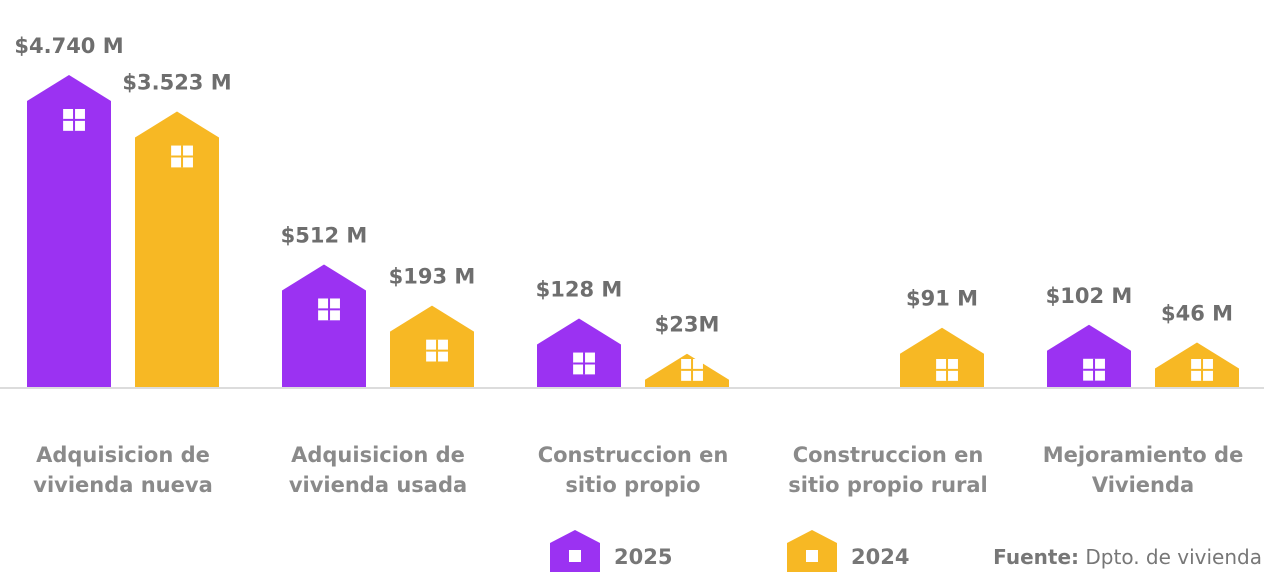 The width and height of the screenshot is (1264, 573). Describe the element at coordinates (324, 235) in the screenshot. I see `value-label: $512 M` at that location.